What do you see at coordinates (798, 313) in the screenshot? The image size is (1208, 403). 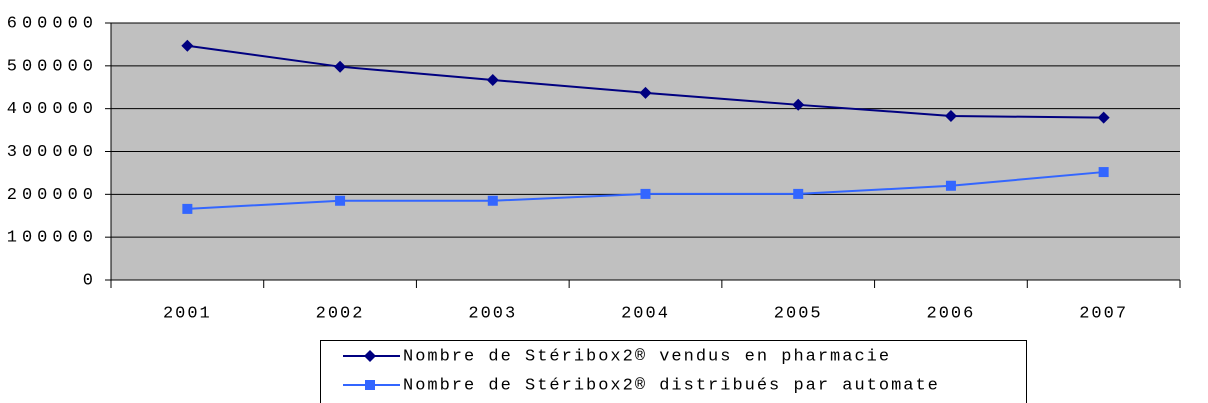 I see `x-tick-label: 2005` at bounding box center [798, 313].